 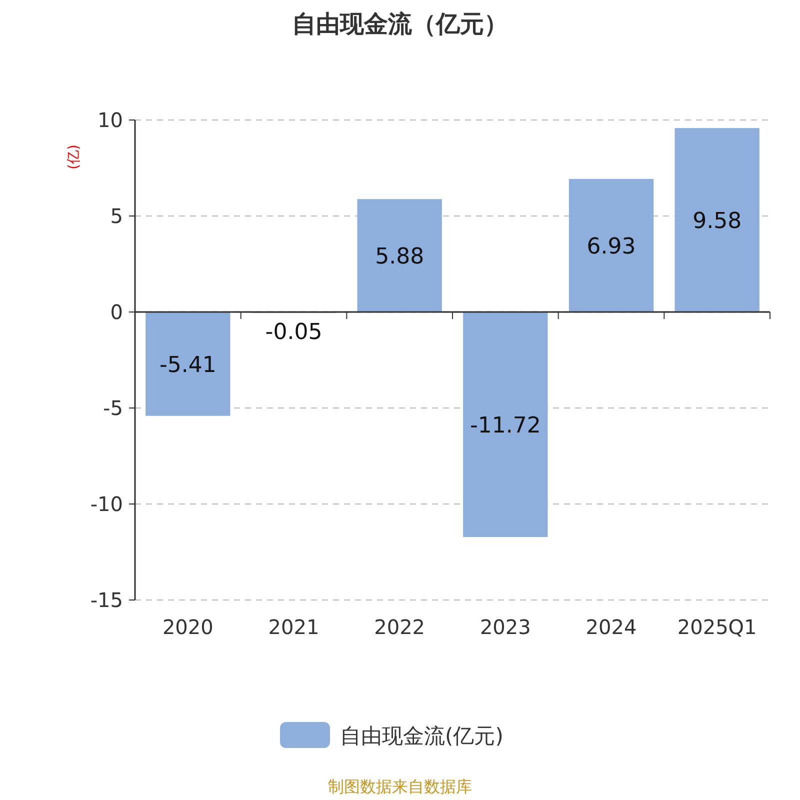 What do you see at coordinates (400, 786) in the screenshot?
I see `text: 制图数据来自数据库` at bounding box center [400, 786].